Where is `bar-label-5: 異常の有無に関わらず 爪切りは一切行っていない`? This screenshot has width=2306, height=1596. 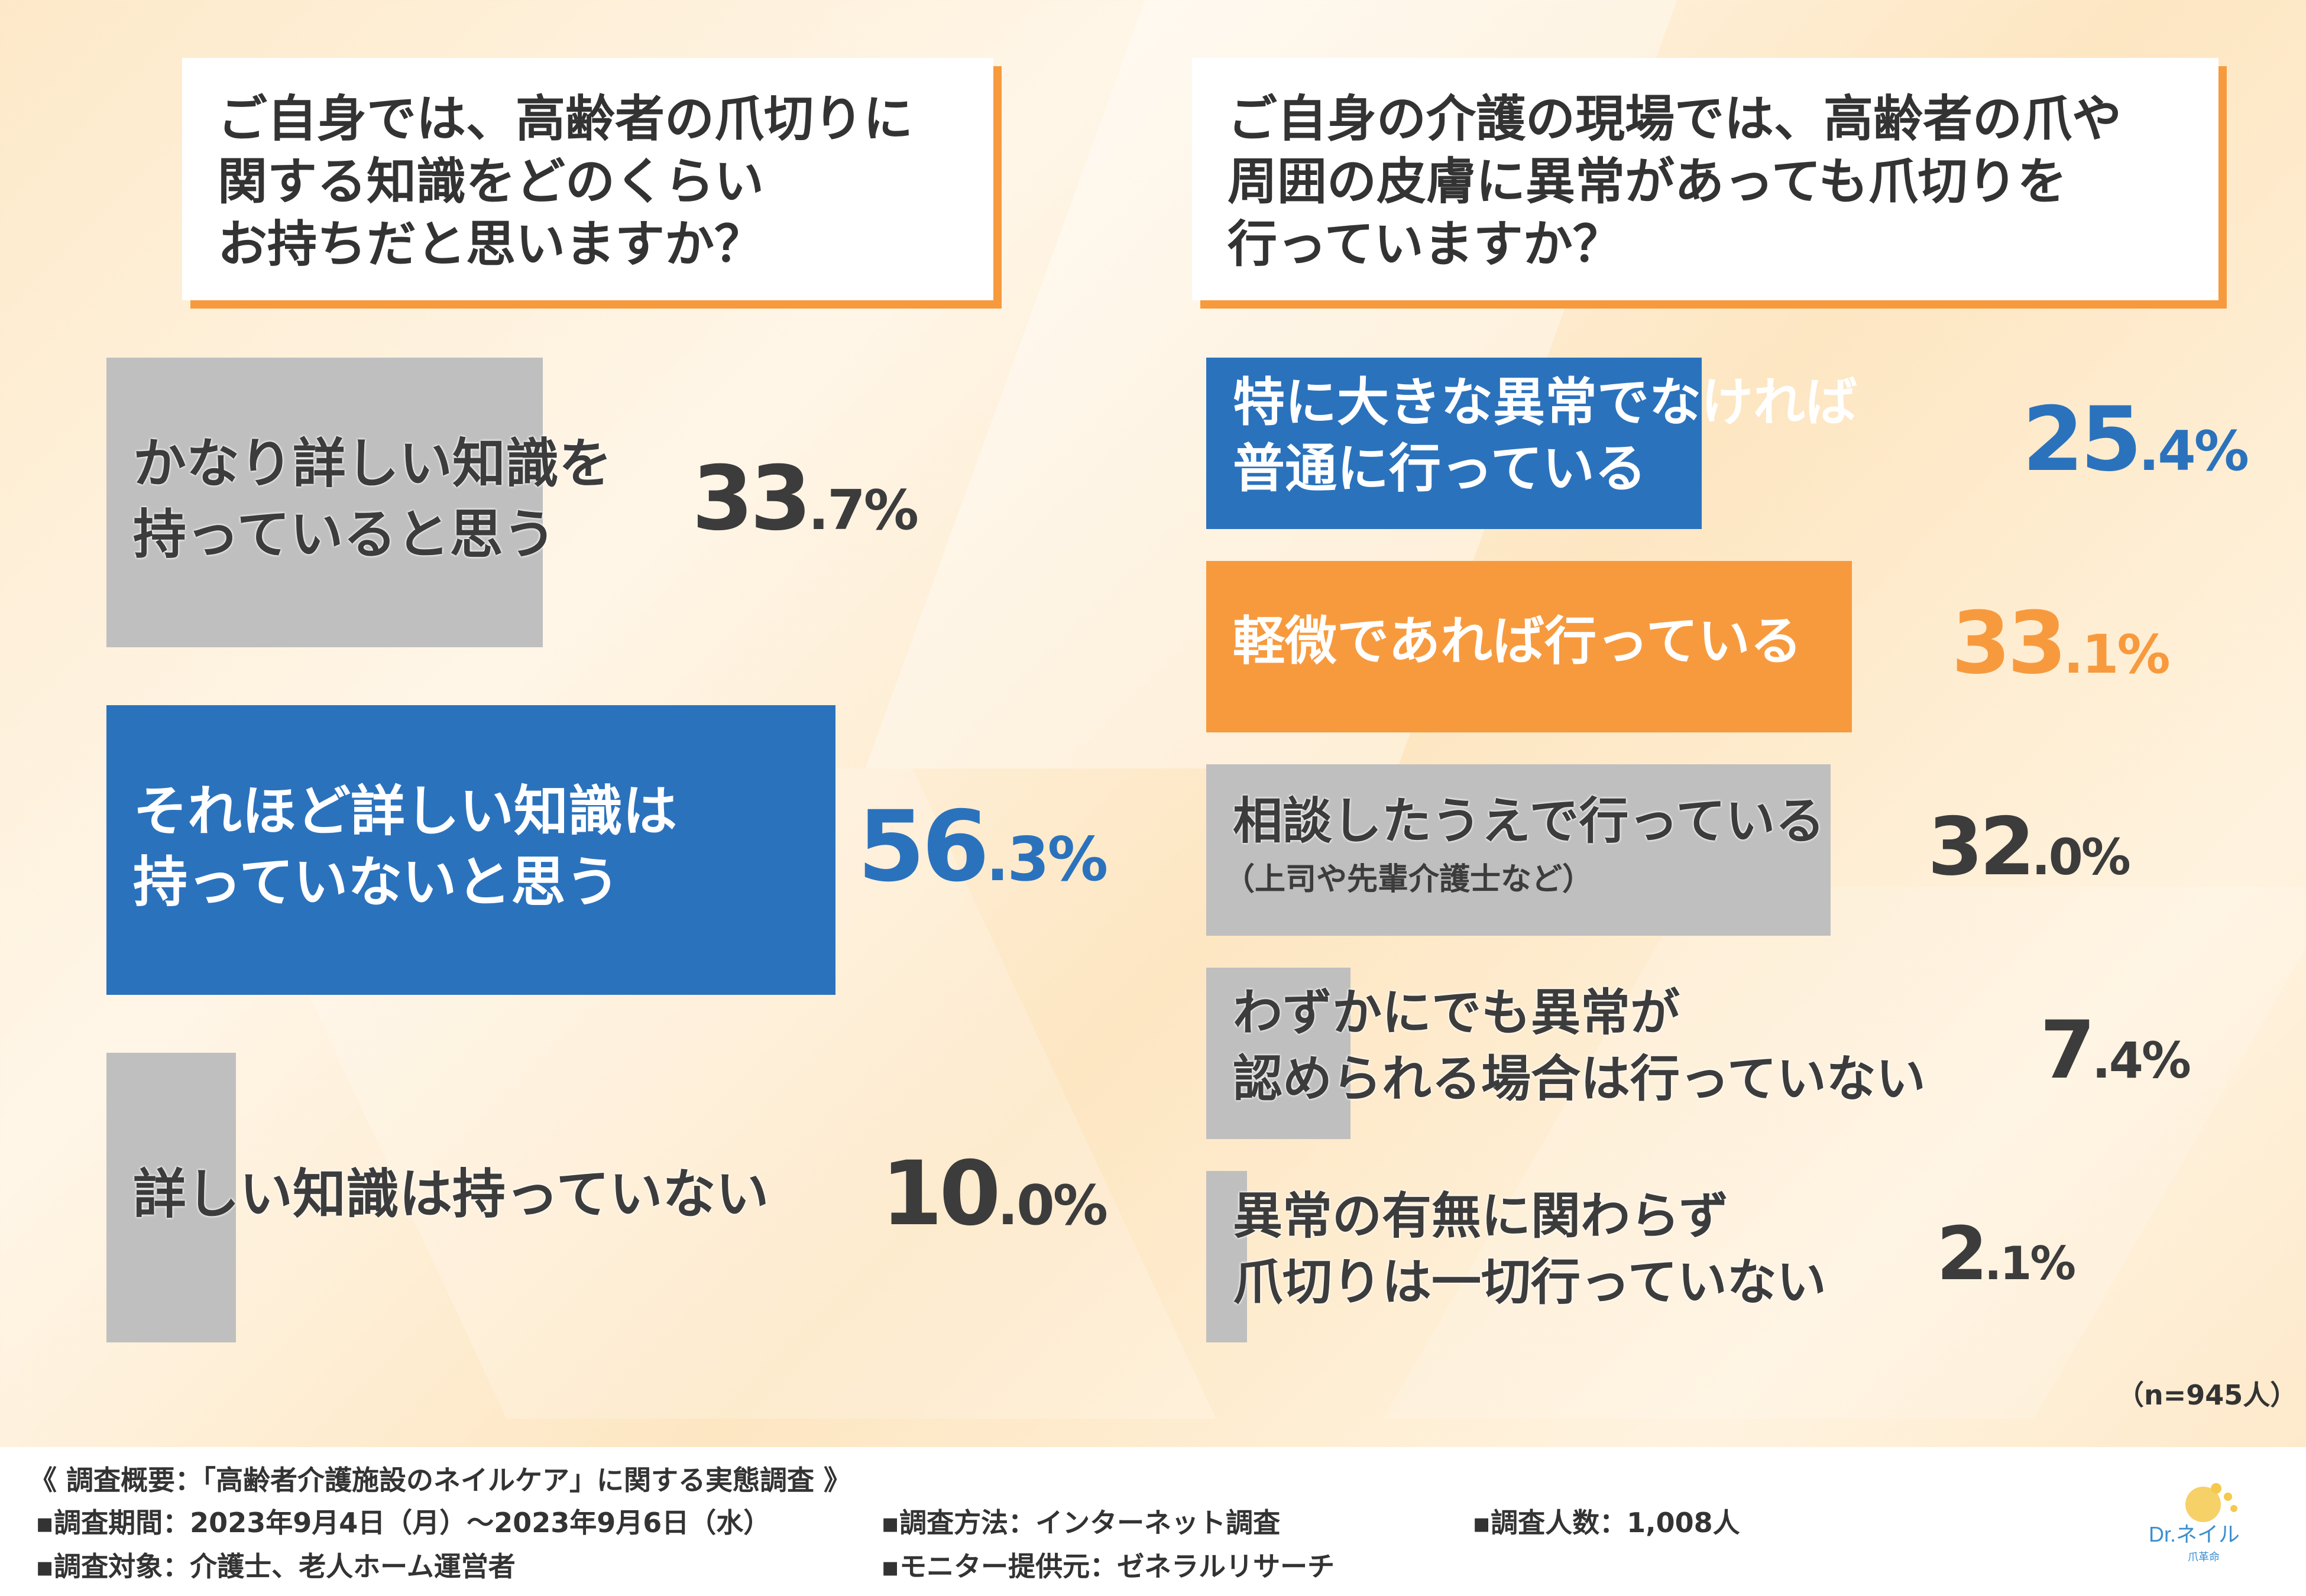 bar-label-5: 異常の有無に関わらず 爪切りは一切行っていない is located at coordinates (1529, 1249).